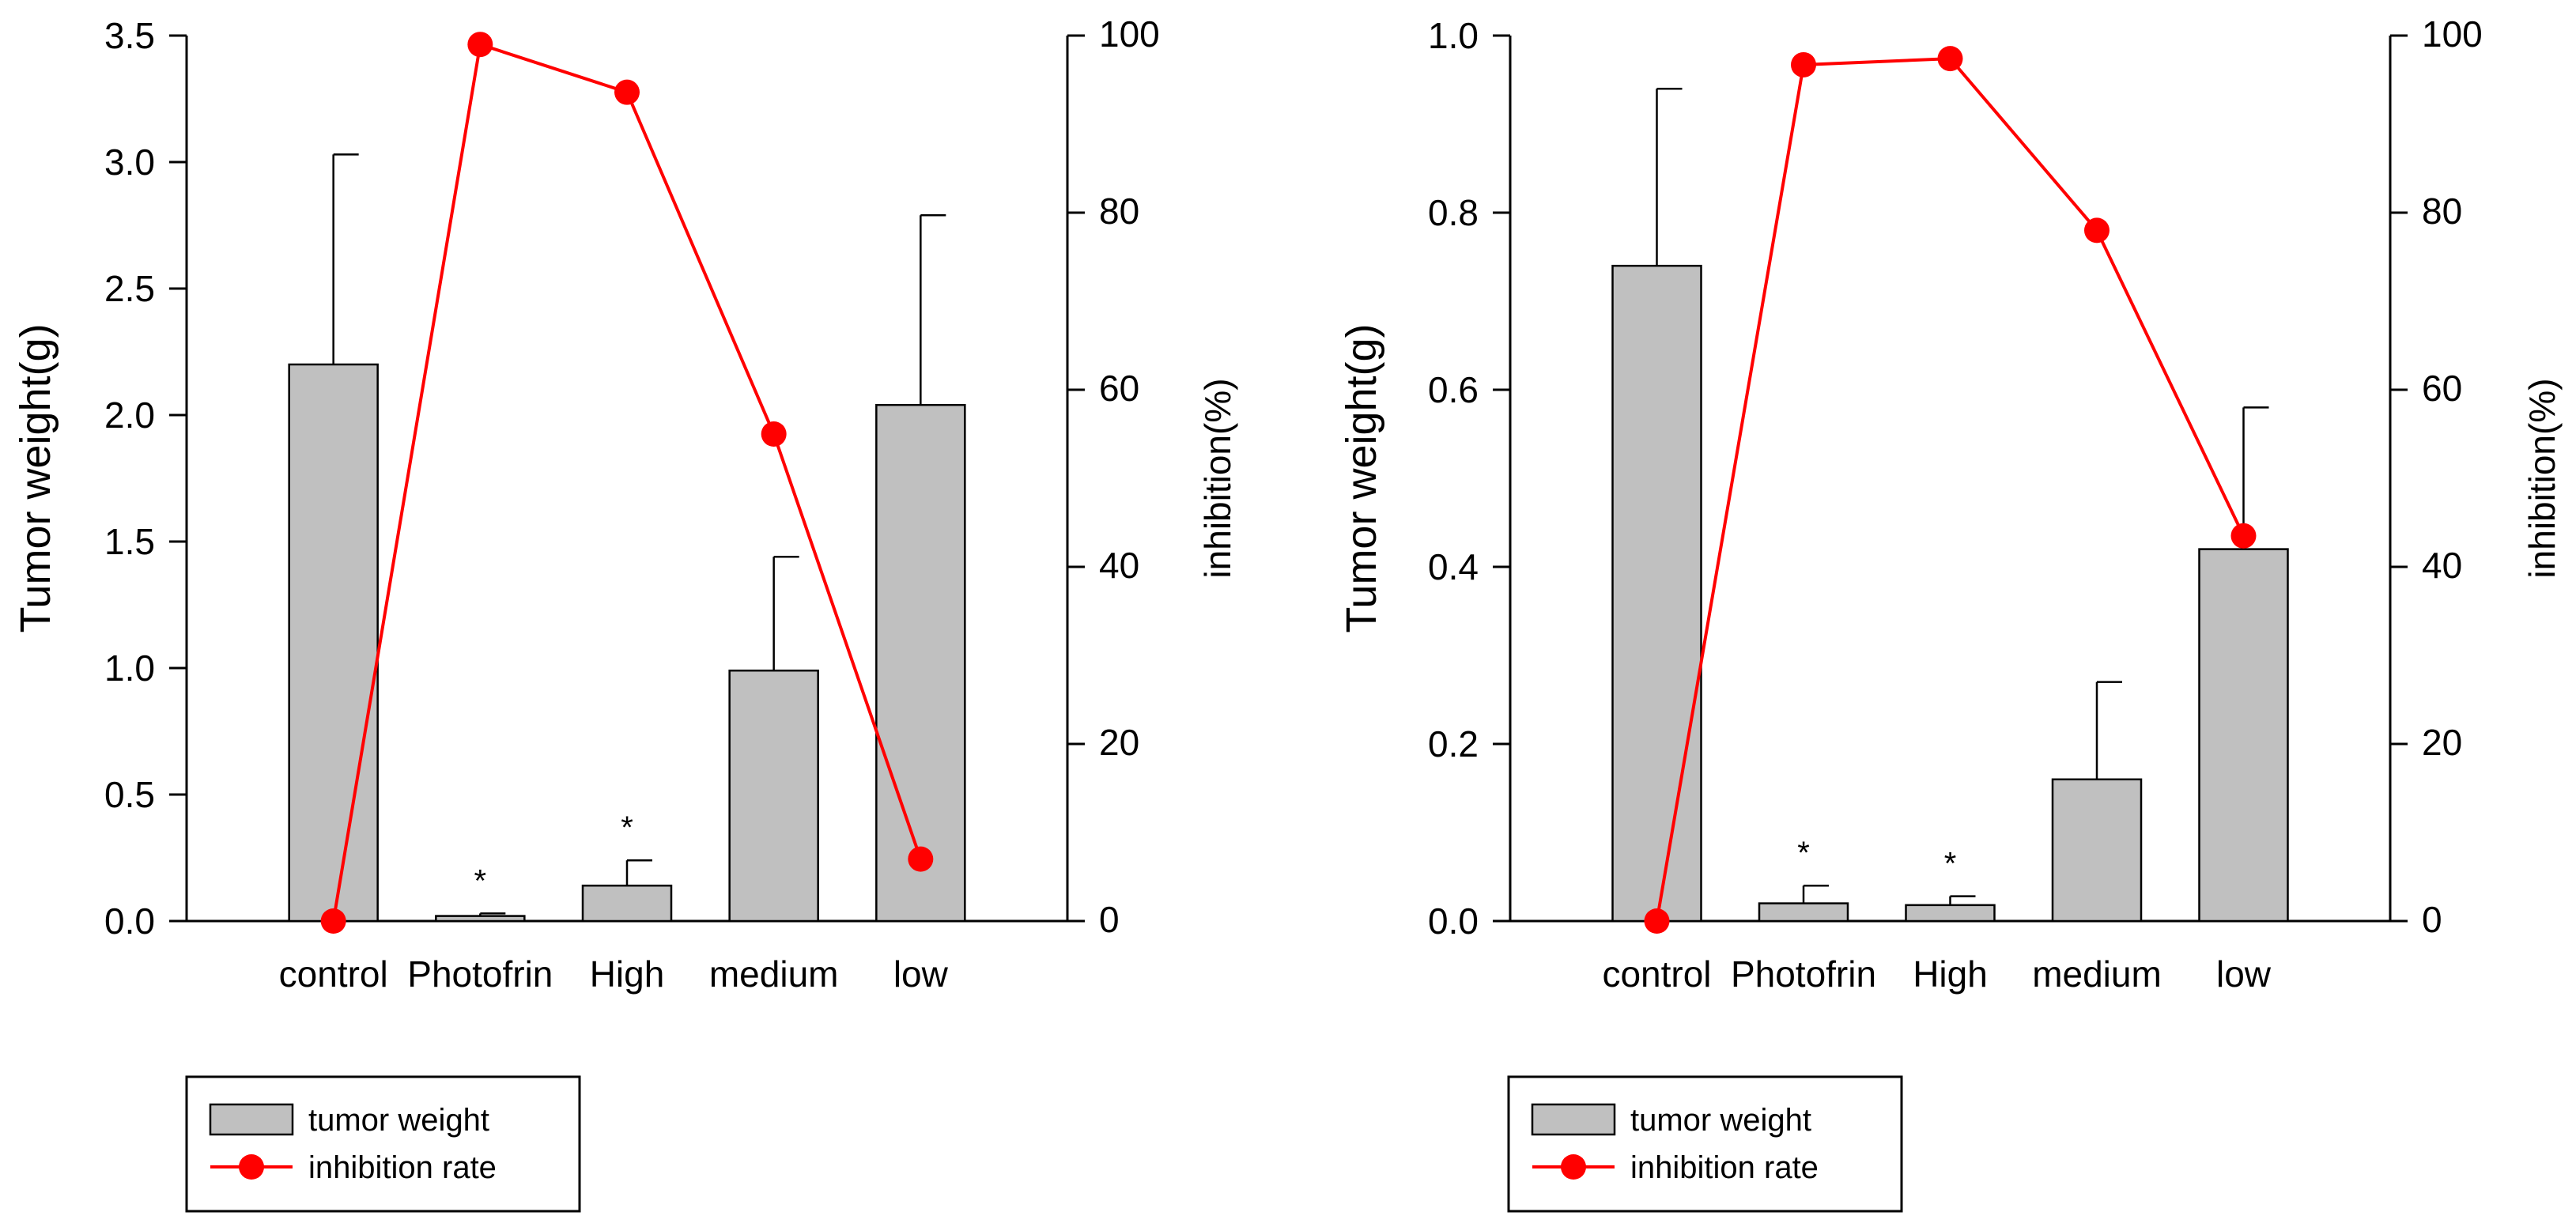 This screenshot has width=2576, height=1227. What do you see at coordinates (1453, 566) in the screenshot?
I see `y-tick-label: 0.4` at bounding box center [1453, 566].